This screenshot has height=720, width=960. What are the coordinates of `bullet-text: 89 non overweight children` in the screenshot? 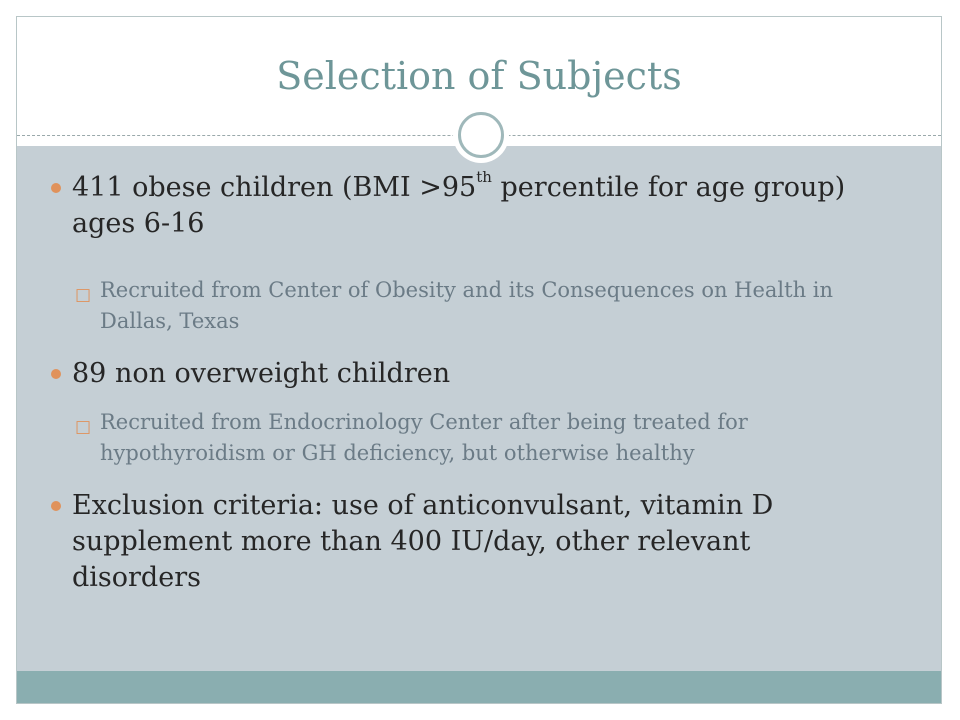 It's located at (261, 373).